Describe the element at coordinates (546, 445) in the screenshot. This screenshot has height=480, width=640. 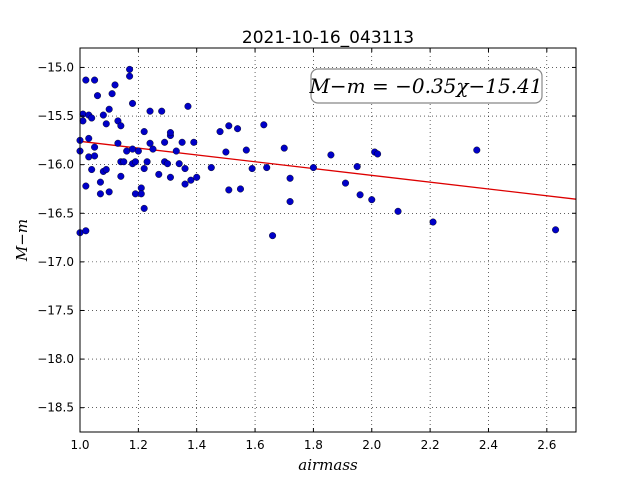
I see `x-tick-label: 2.6` at that location.